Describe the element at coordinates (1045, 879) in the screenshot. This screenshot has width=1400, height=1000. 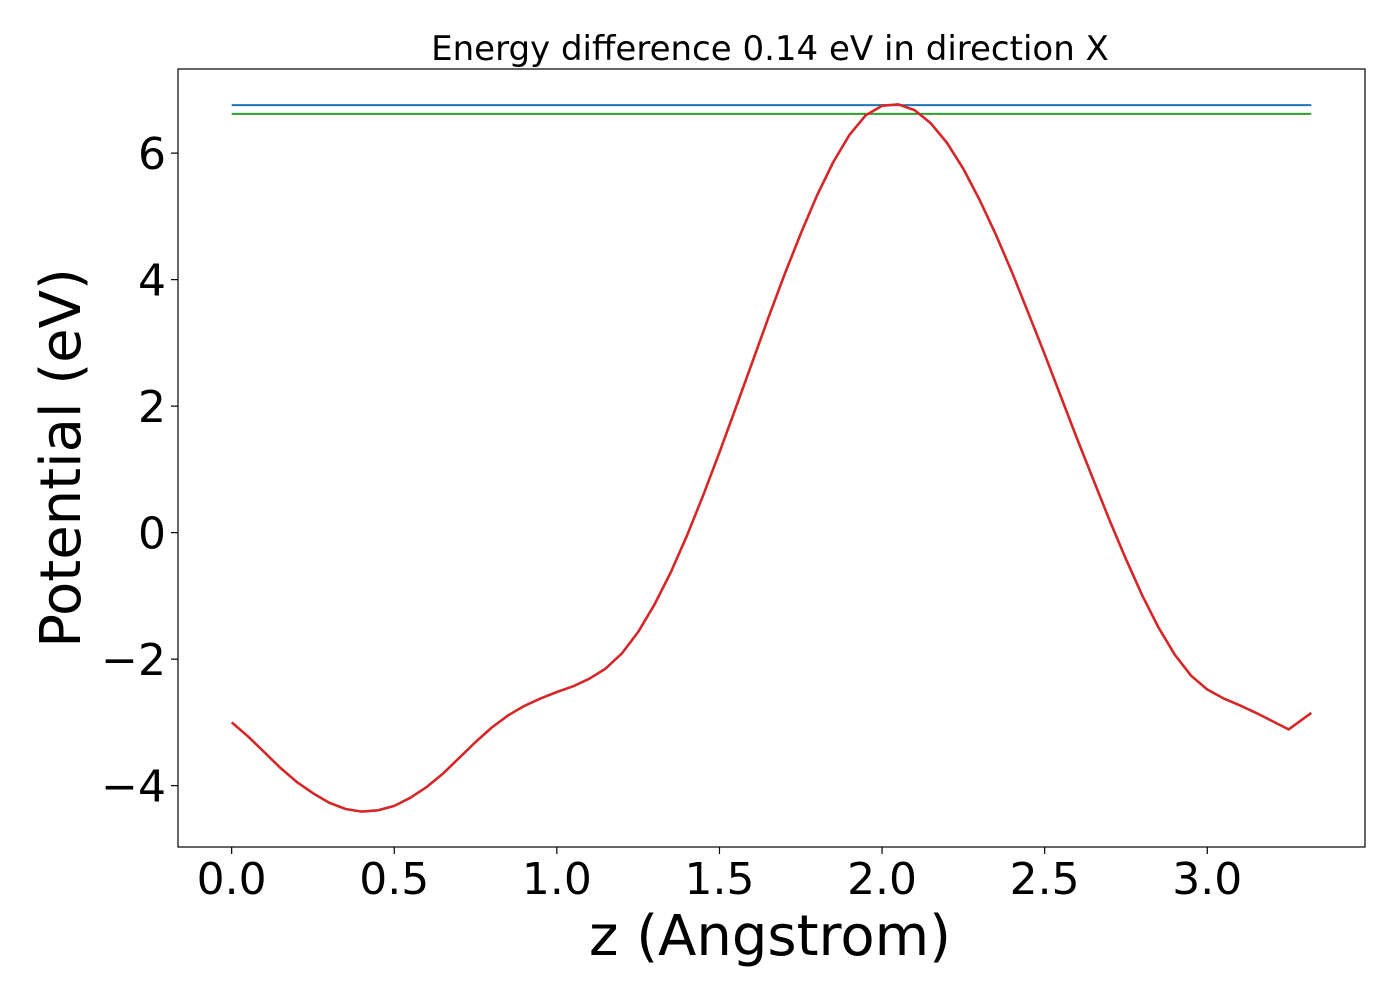
I see `x-tick-label: 2.5` at that location.